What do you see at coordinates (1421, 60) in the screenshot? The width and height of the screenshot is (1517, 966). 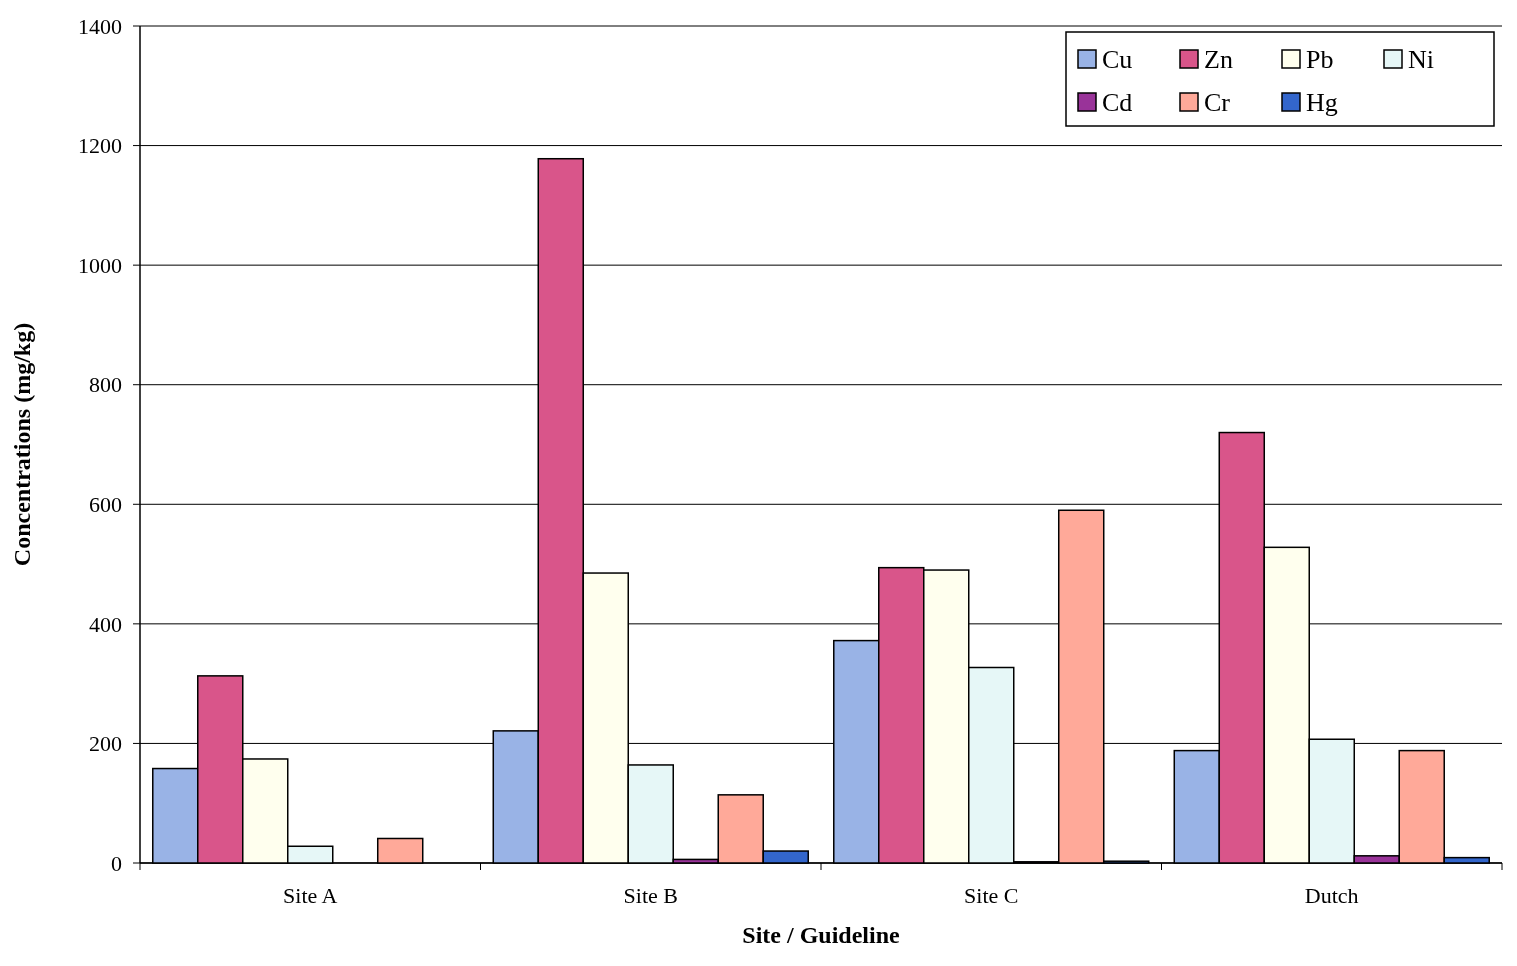 I see `legend-label: Ni` at bounding box center [1421, 60].